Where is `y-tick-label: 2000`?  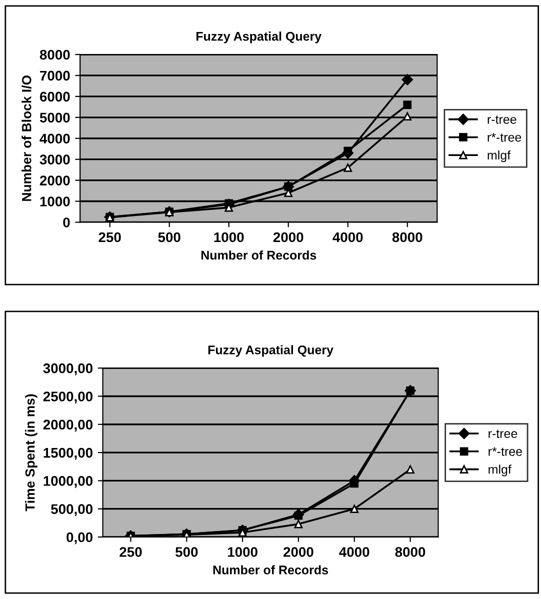
y-tick-label: 2000 is located at coordinates (55, 181).